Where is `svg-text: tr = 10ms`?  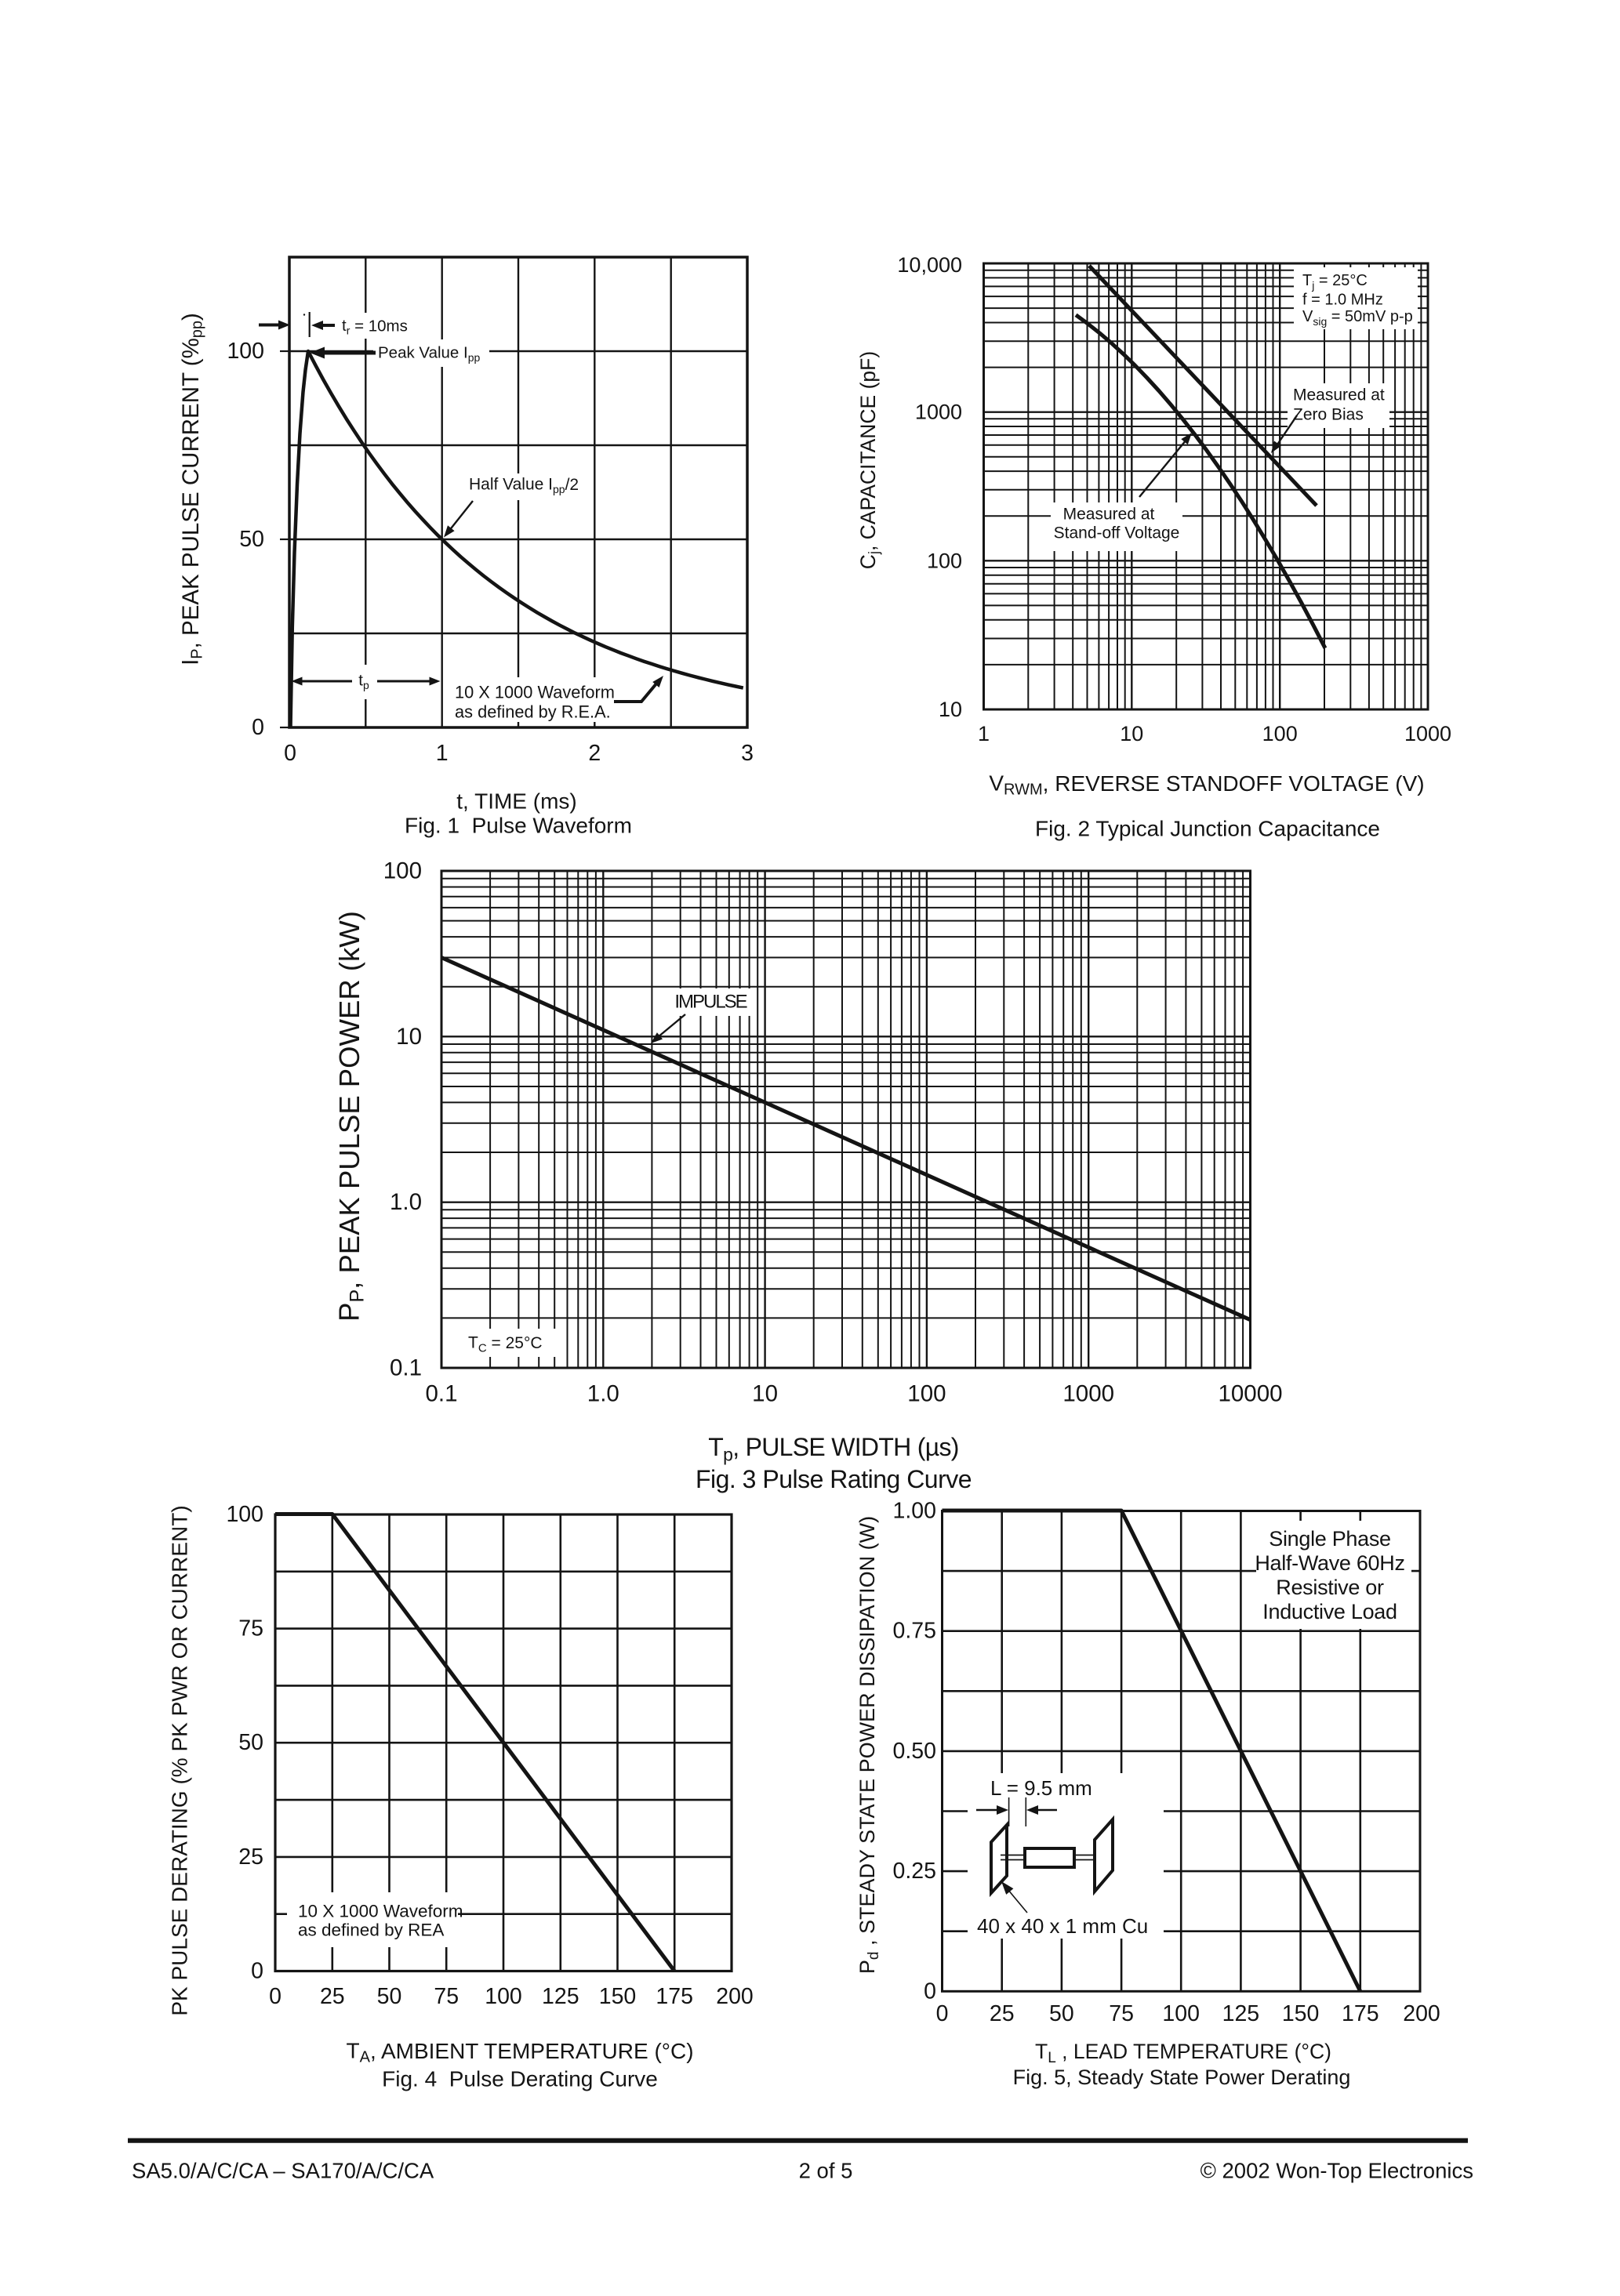
svg-text: tr = 10ms is located at coordinates (375, 326).